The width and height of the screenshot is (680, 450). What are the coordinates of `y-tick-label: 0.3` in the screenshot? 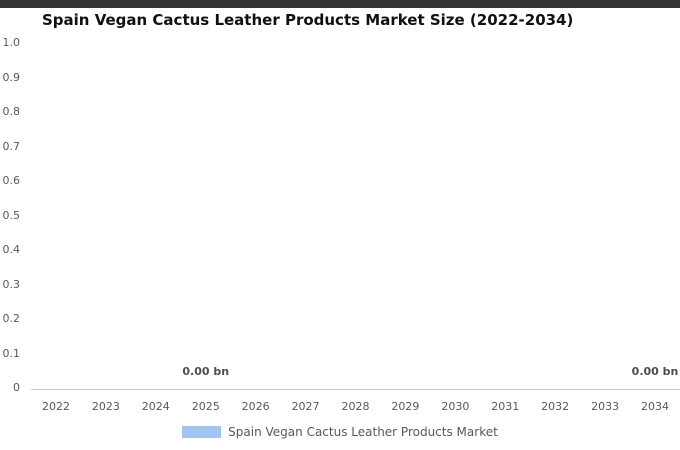 It's located at (11, 284).